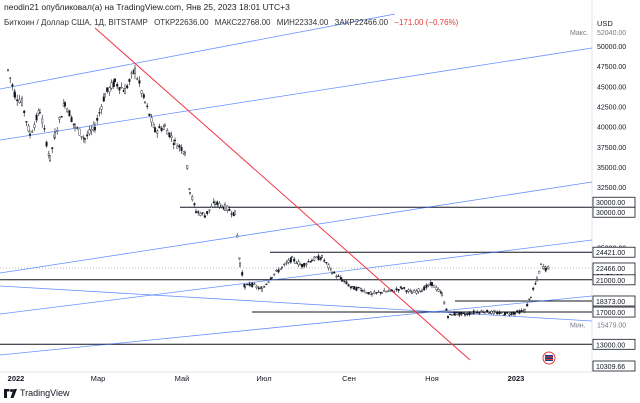 The height and width of the screenshot is (403, 640). Describe the element at coordinates (361, 22) in the screenshot. I see `ohlc-close: ЗАКР22466.00` at that location.